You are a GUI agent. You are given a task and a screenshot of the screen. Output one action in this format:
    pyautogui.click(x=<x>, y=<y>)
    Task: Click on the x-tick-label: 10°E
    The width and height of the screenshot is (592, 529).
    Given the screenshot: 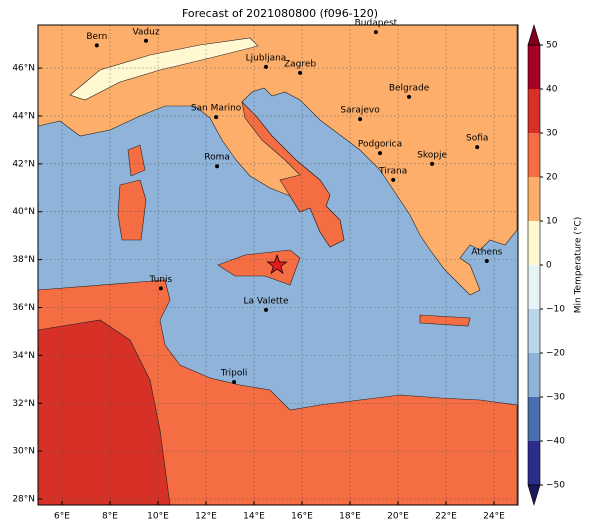 What is the action you would take?
    pyautogui.click(x=158, y=517)
    